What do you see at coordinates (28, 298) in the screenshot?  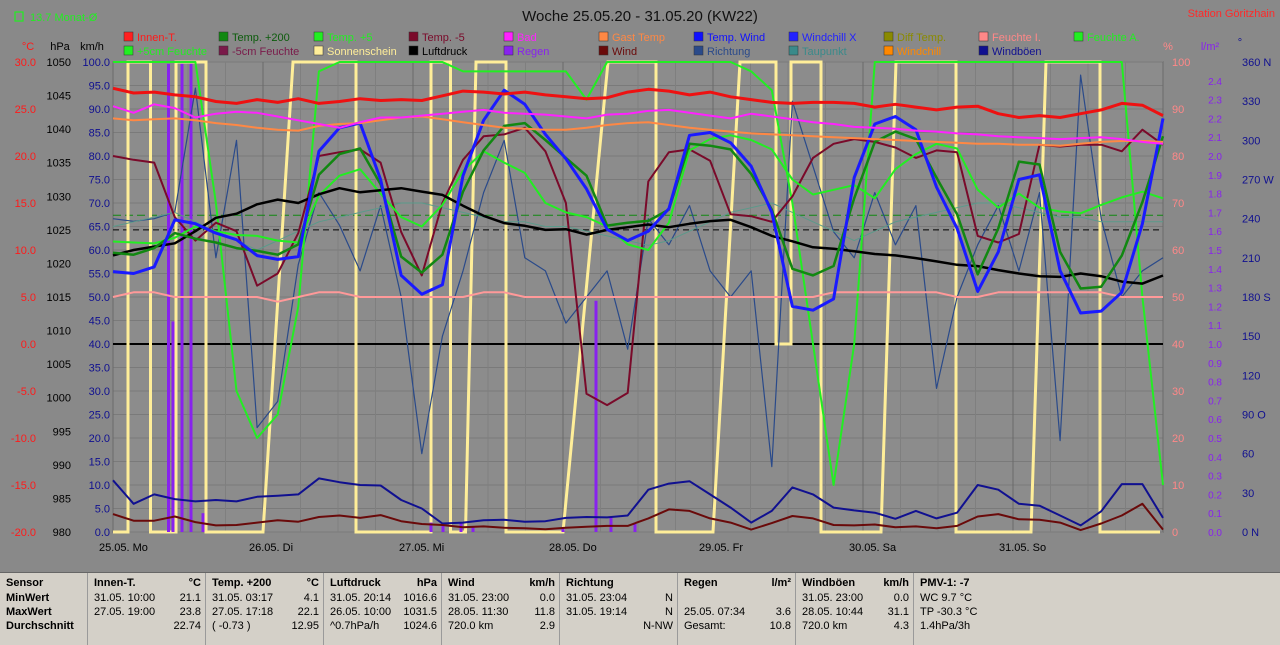 I see `temp-tick: 5.0` at bounding box center [28, 298].